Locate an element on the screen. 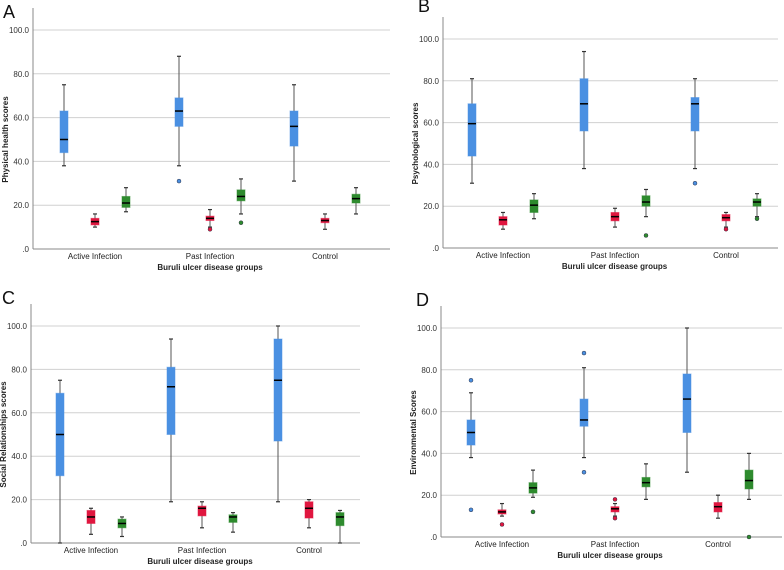 The width and height of the screenshot is (784, 570). panel-letter: C is located at coordinates (8, 298).